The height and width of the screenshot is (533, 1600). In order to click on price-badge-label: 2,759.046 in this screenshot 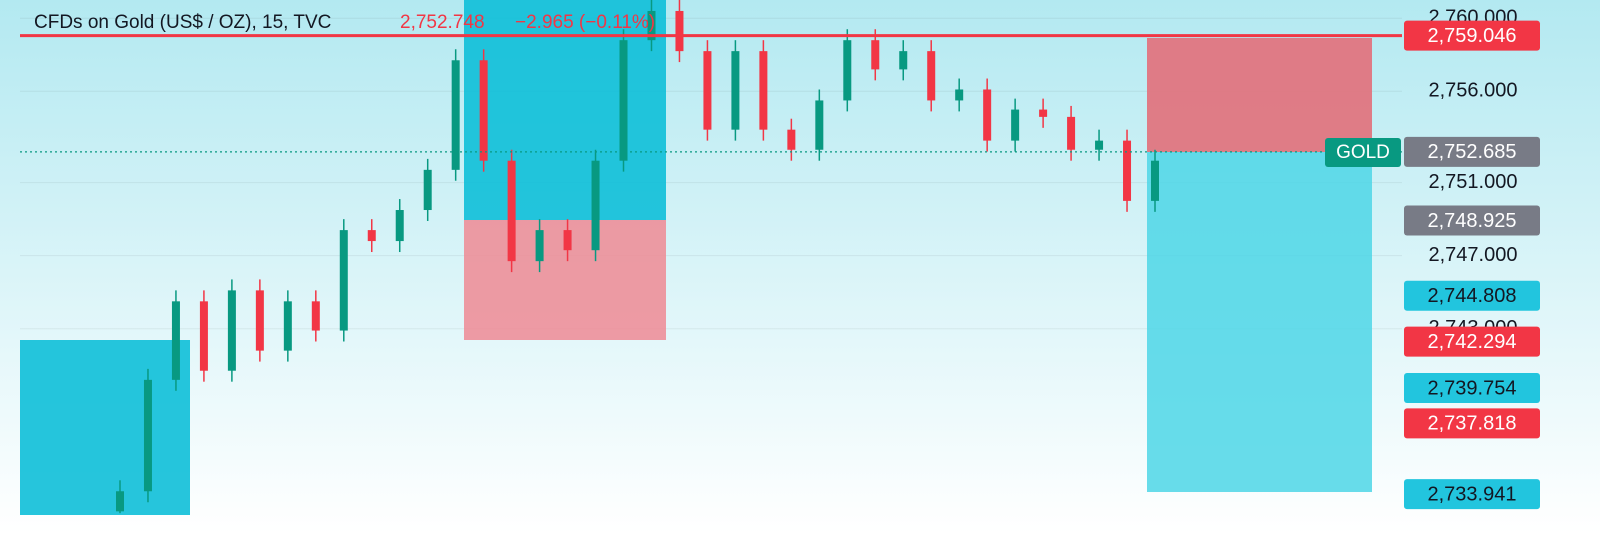, I will do `click(1472, 36)`.